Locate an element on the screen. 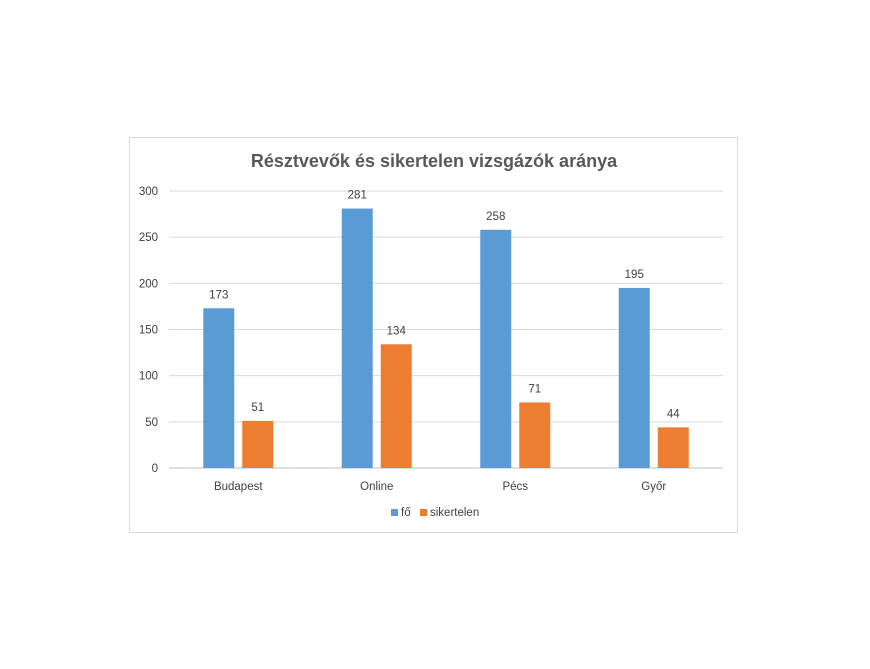  category-label: Pécs is located at coordinates (515, 487).